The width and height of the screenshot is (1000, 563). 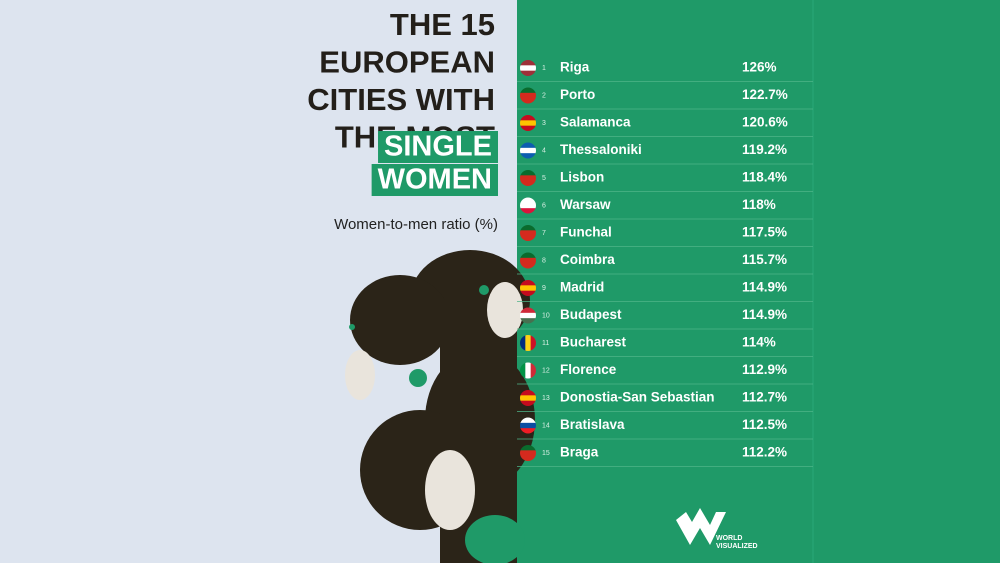 I want to click on illustration, so click(x=440, y=406).